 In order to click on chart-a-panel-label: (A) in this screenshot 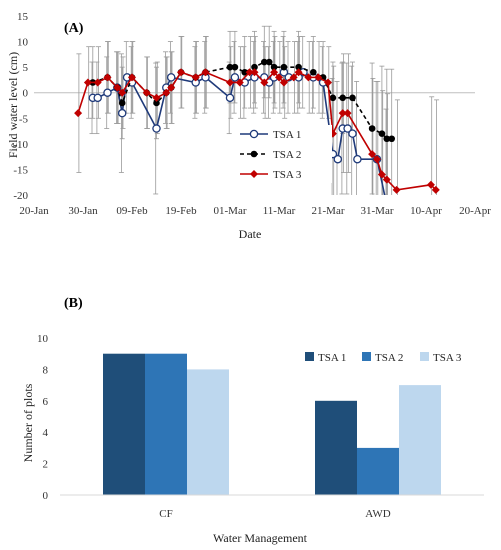, I will do `click(74, 28)`.